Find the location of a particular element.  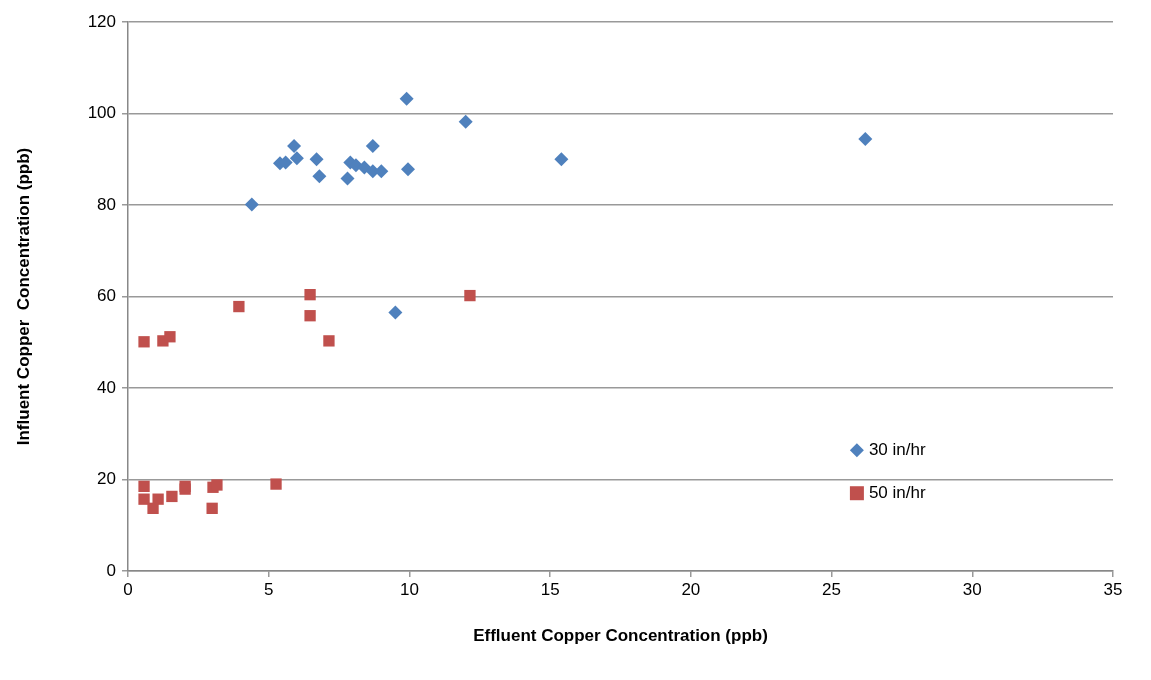

y-tick-label: 60 is located at coordinates (106, 296).